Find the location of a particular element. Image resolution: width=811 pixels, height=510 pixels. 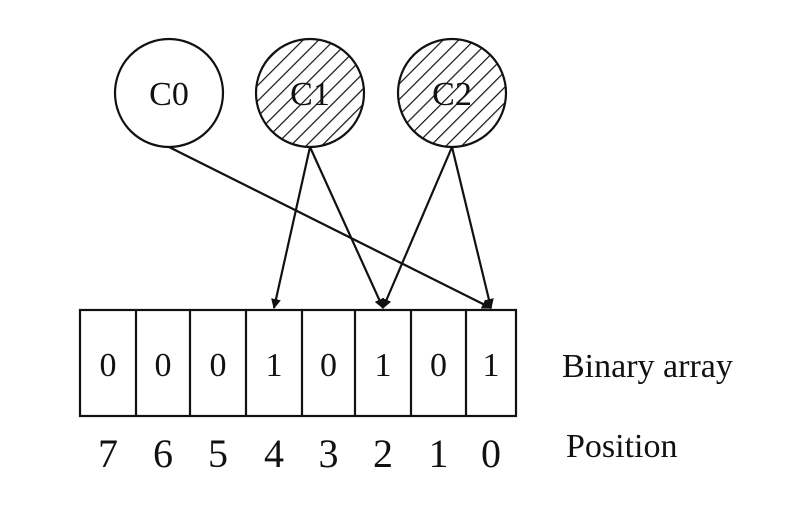

bit-value-pos-7: 0 is located at coordinates (108, 365).